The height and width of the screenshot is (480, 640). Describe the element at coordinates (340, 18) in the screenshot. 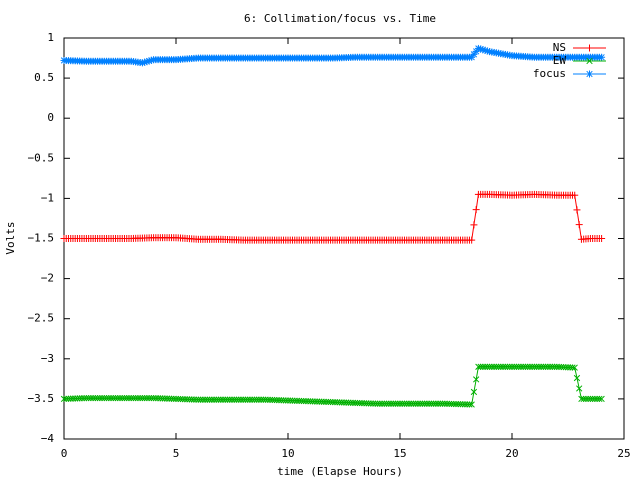

I see `chart-title: 6: Collimation/focus vs. Time` at that location.